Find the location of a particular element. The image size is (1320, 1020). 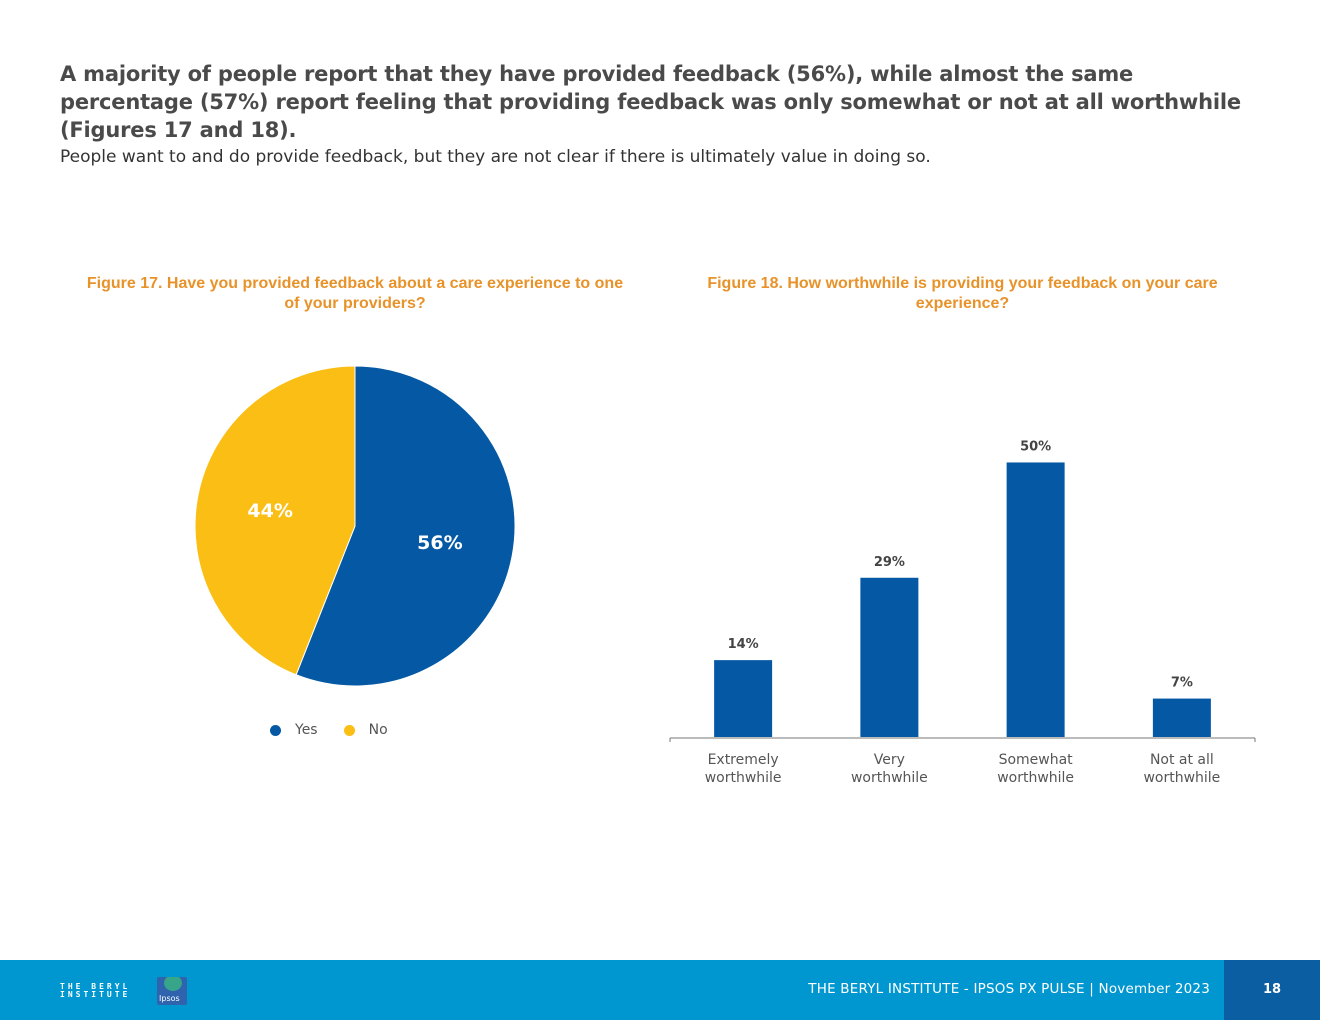

pie-slice-no is located at coordinates (275, 520).